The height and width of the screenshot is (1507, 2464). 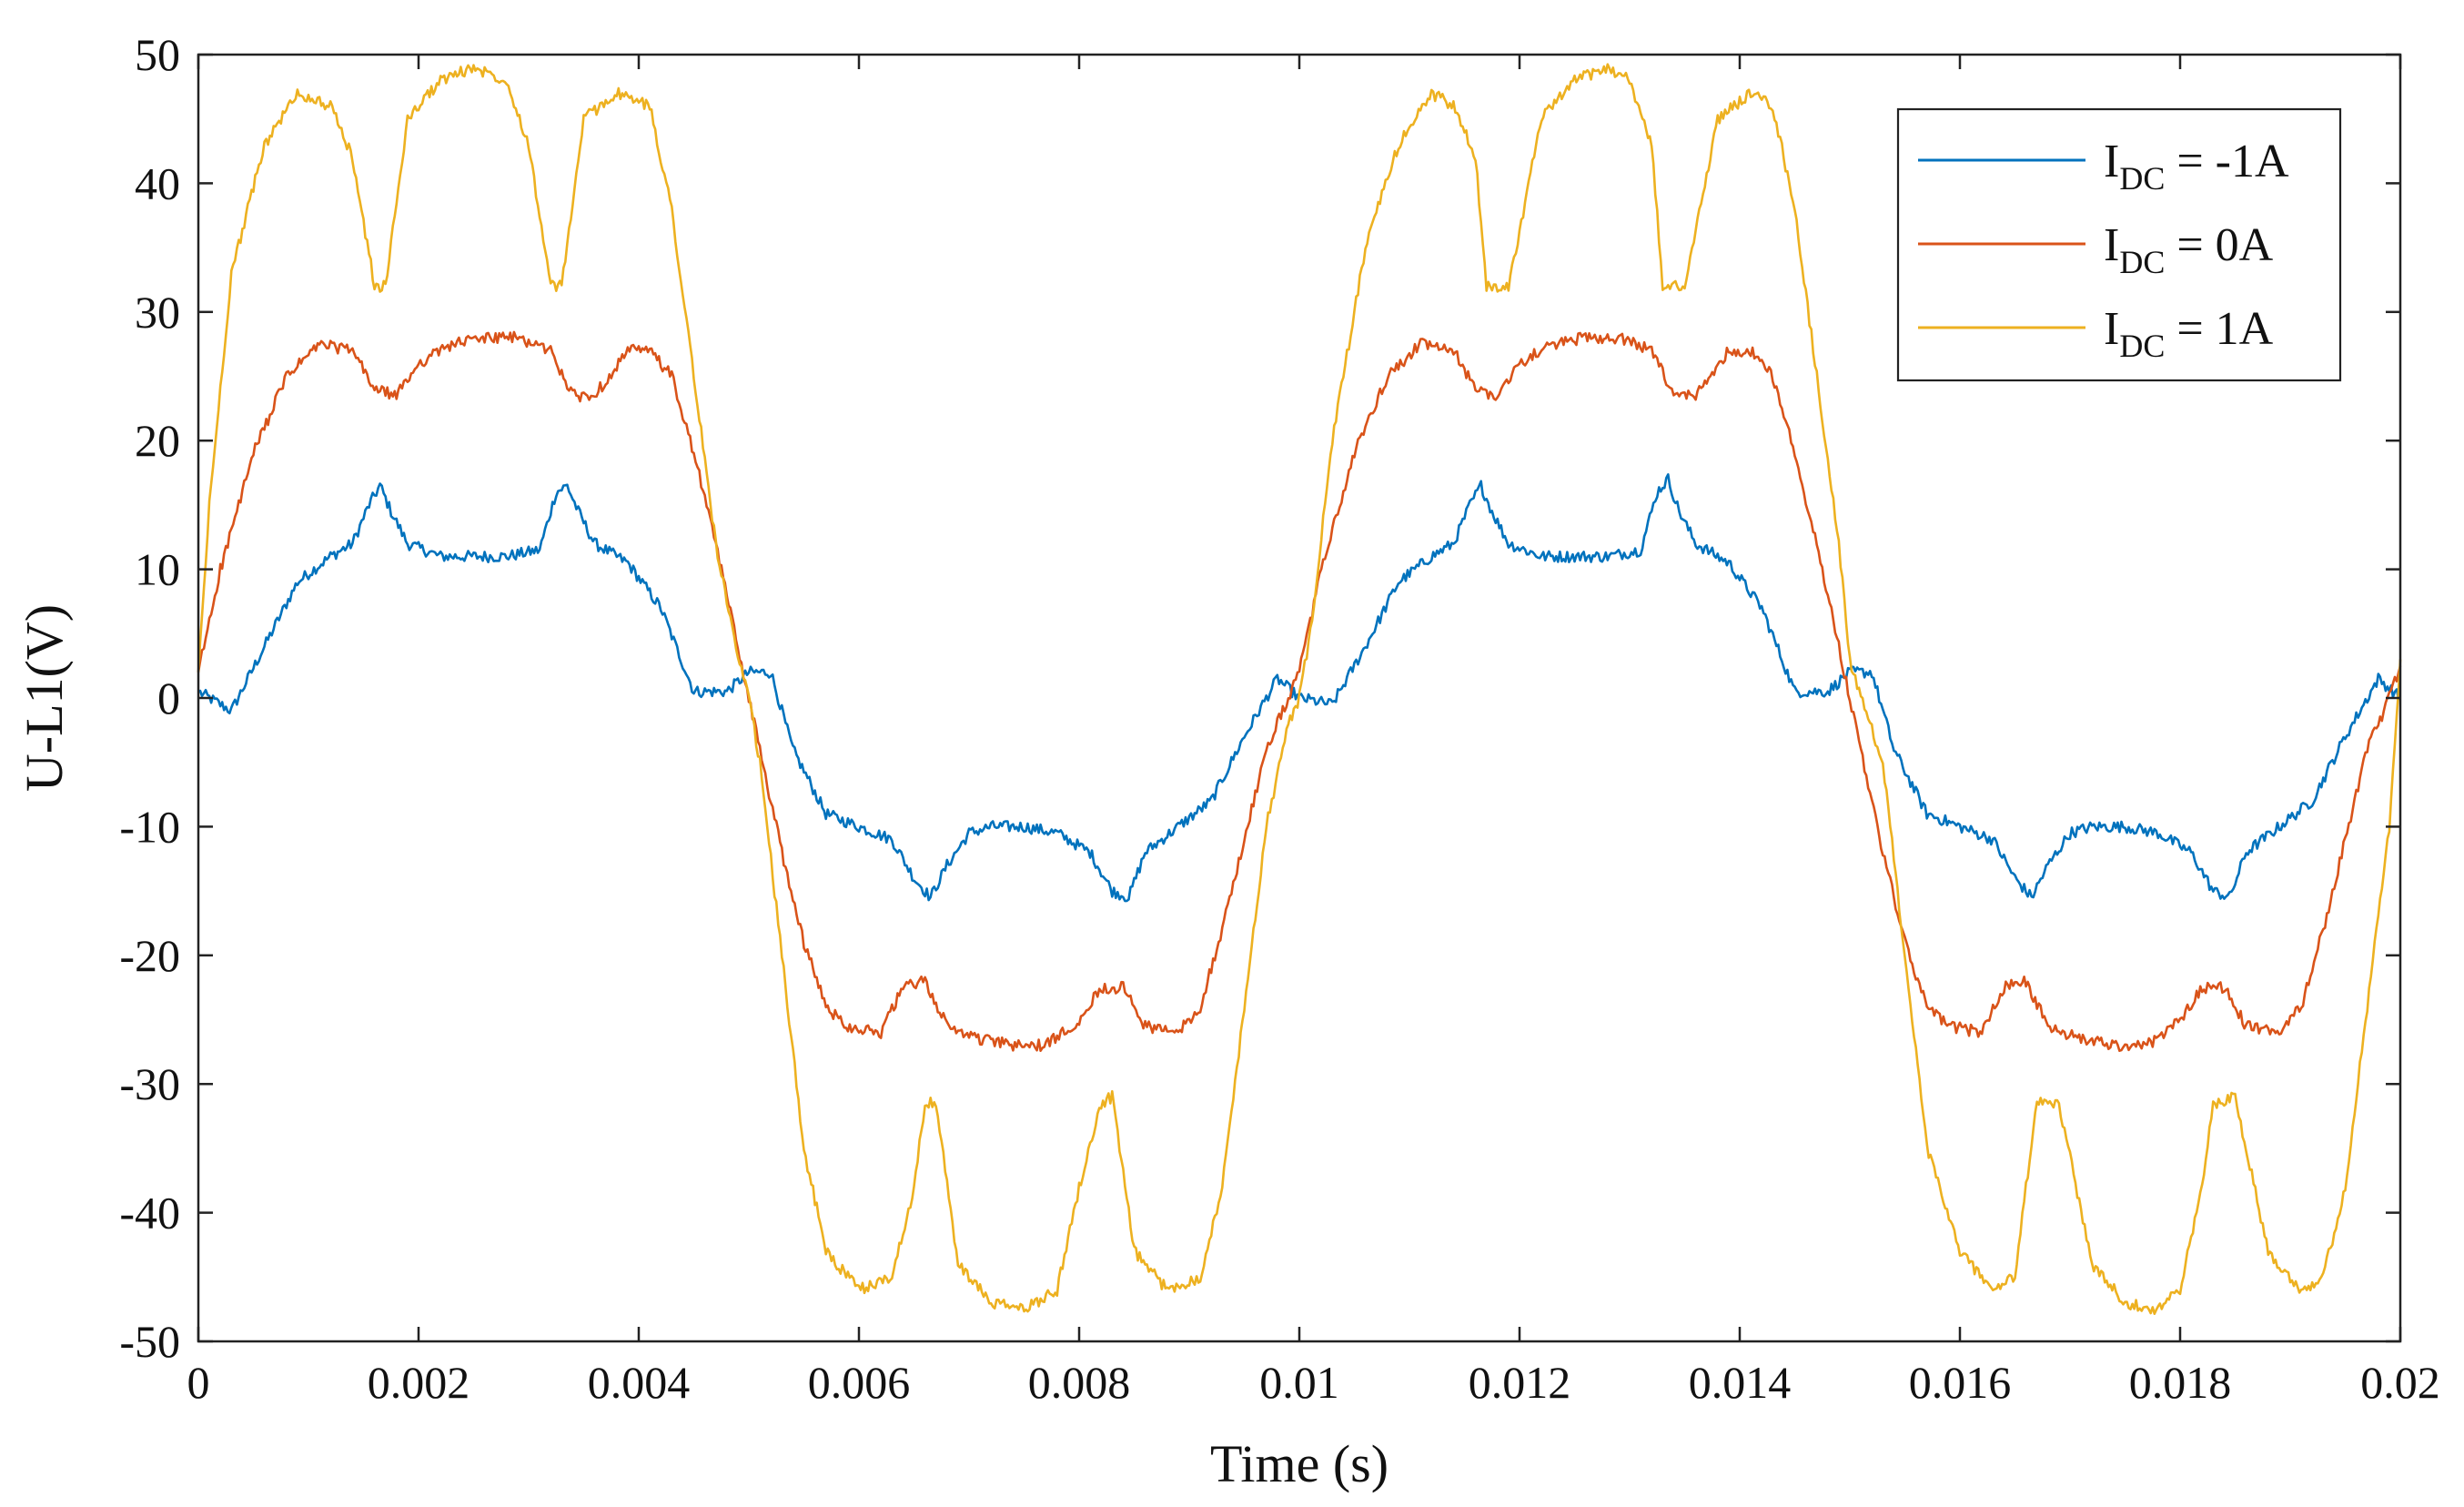 I want to click on y-tick-label: 40, so click(x=157, y=183).